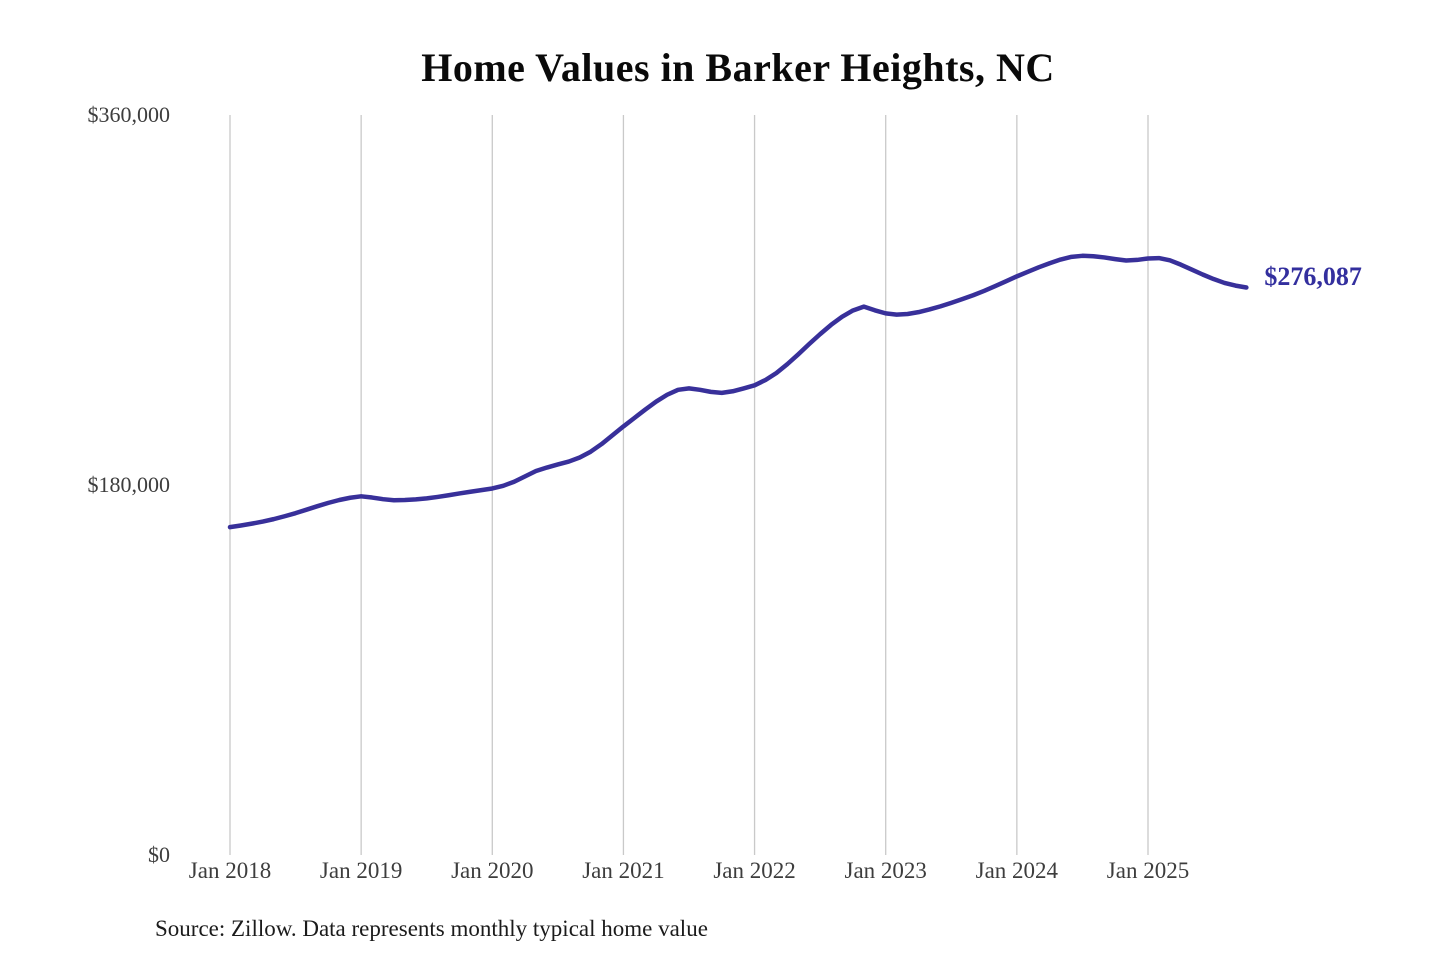  What do you see at coordinates (754, 870) in the screenshot?
I see `x-tick-label: Jan 2022` at bounding box center [754, 870].